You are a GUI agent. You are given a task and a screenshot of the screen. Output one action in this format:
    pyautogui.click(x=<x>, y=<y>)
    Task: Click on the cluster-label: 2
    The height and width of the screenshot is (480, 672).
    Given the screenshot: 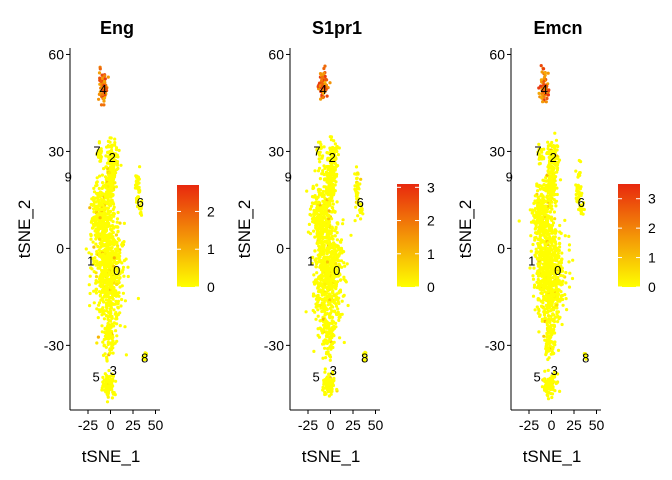 What is the action you would take?
    pyautogui.click(x=332, y=157)
    